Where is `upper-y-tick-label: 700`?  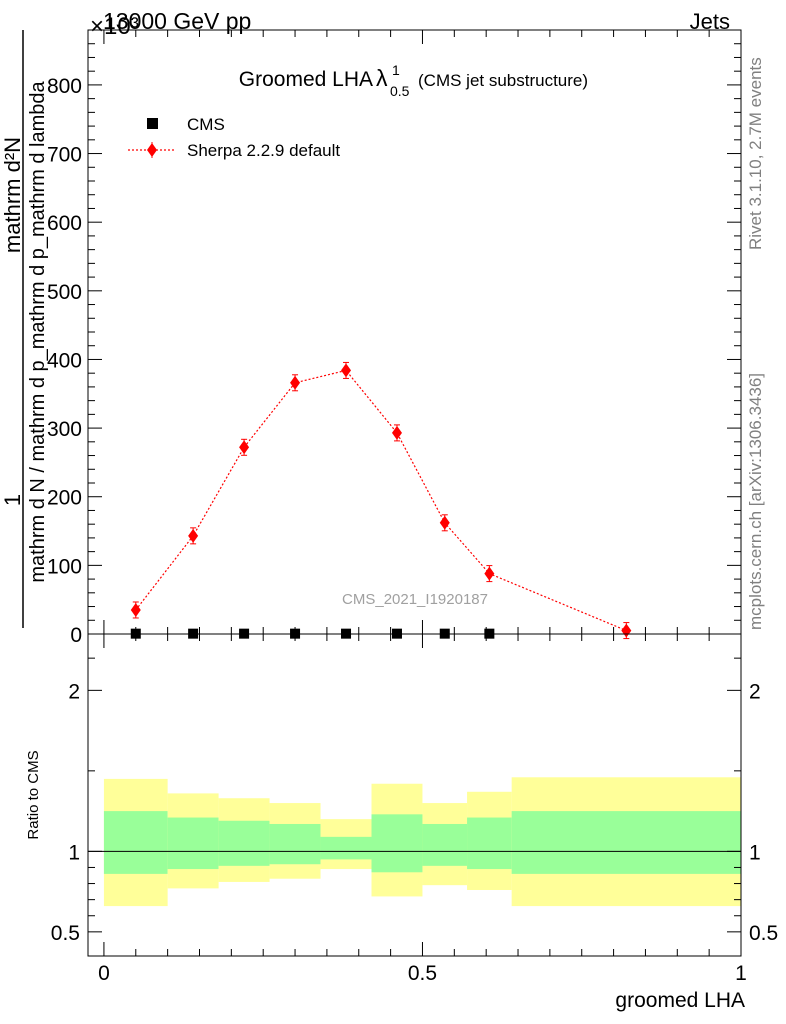
upper-y-tick-label: 700 is located at coordinates (64, 155).